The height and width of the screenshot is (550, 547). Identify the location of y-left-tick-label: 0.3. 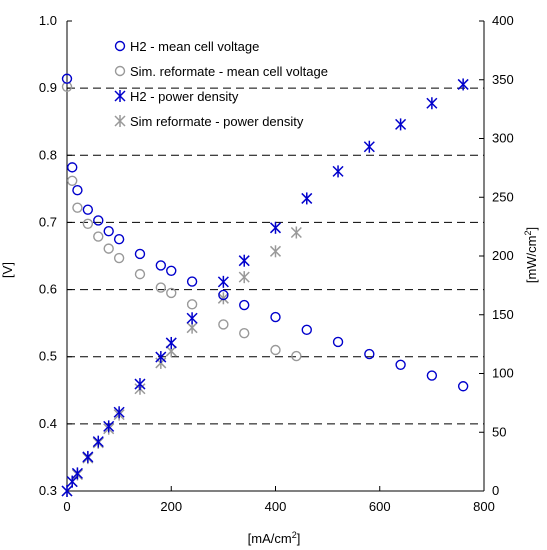
(48, 490).